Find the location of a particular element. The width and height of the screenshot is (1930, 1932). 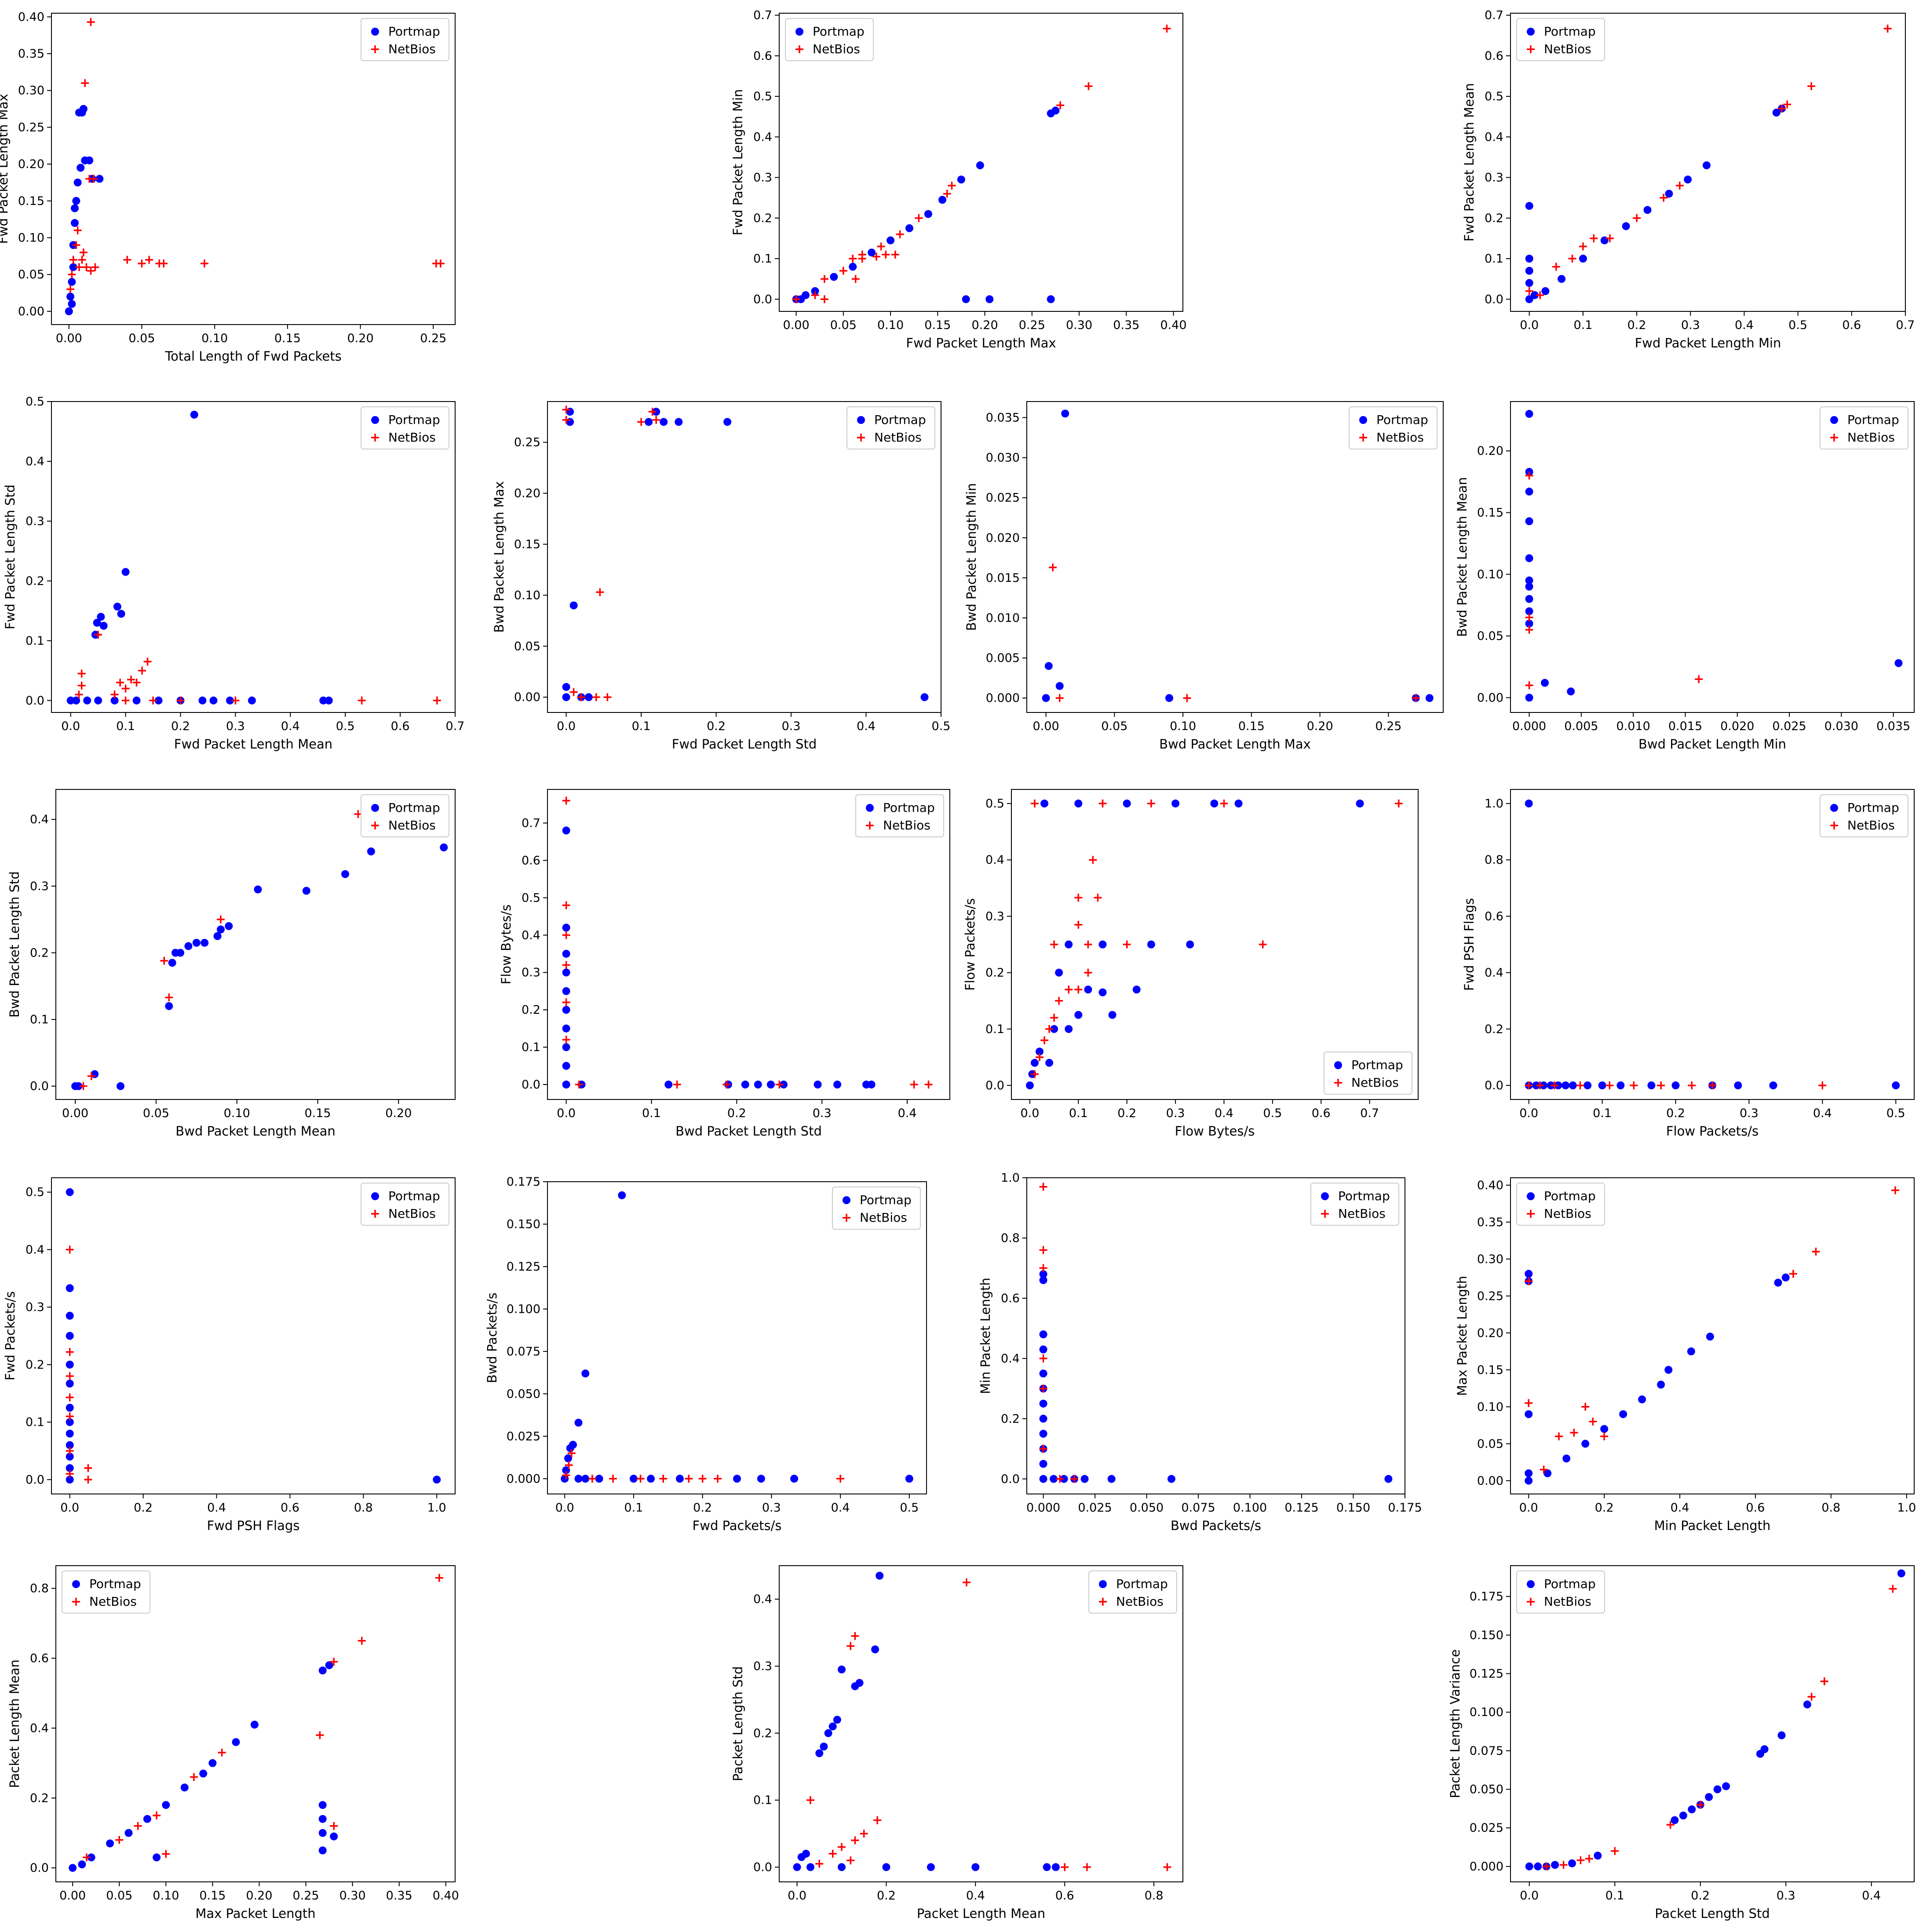

y-tick-0p010: 0.010 is located at coordinates (1003, 618).